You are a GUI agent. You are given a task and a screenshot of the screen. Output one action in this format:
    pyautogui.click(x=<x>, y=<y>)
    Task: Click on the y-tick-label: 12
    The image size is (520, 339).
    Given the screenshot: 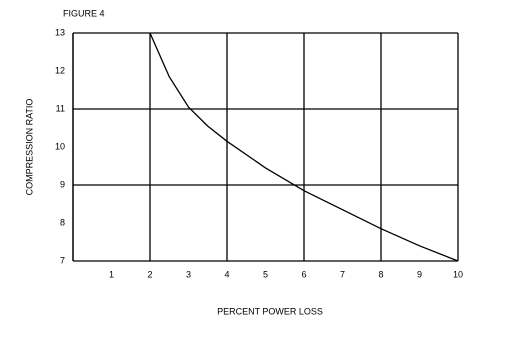 What is the action you would take?
    pyautogui.click(x=60, y=70)
    